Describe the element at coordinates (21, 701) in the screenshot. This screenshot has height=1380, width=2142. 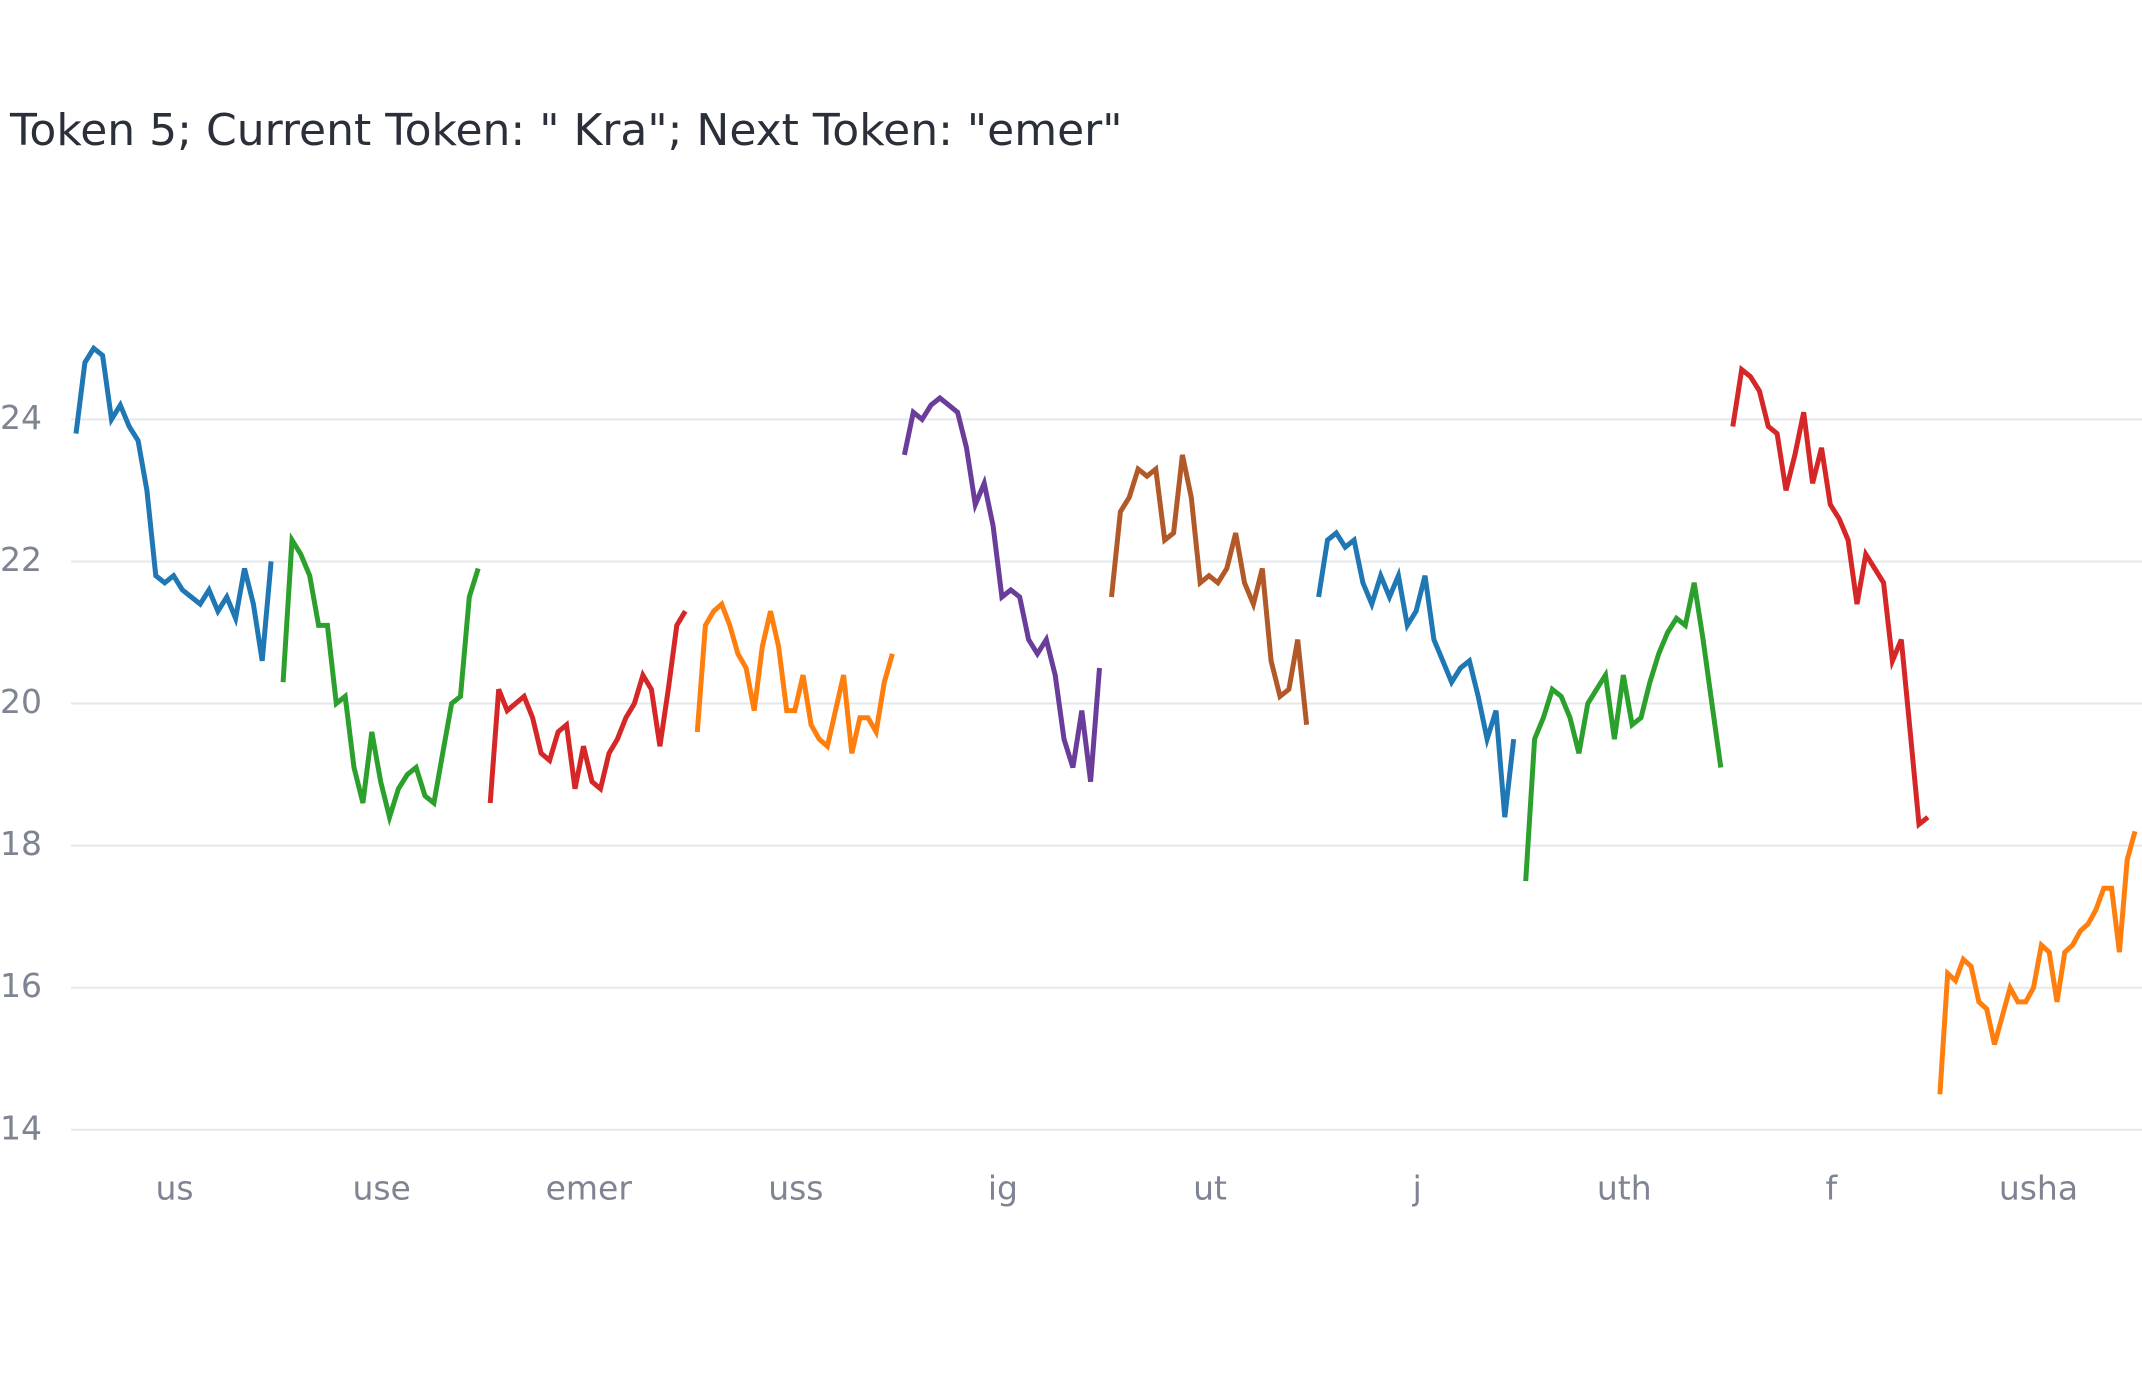
I see `y-tick-label: 20` at that location.